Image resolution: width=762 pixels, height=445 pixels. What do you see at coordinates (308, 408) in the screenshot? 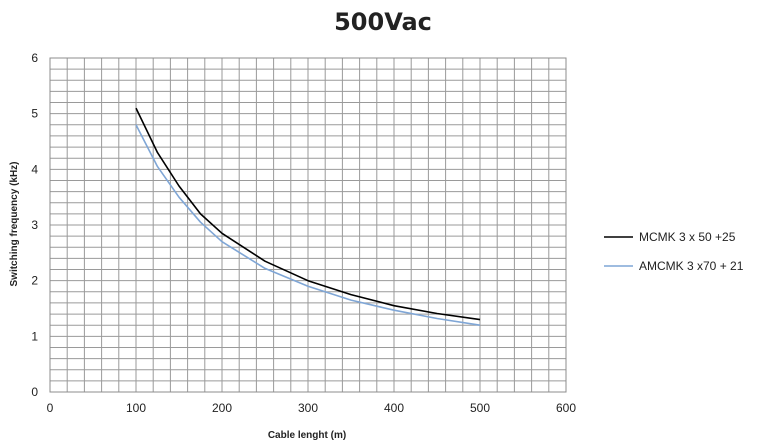
I see `x-tick-label: 300` at bounding box center [308, 408].